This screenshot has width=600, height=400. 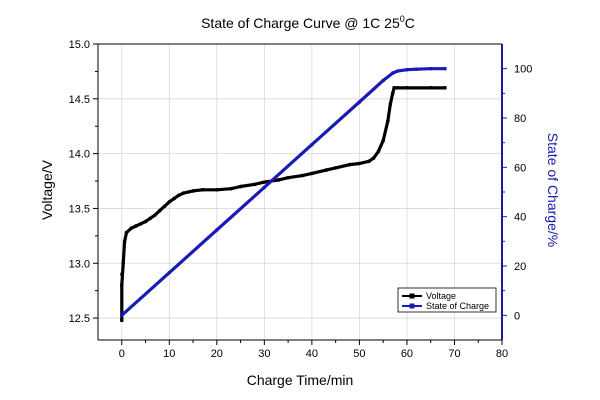 What do you see at coordinates (553, 190) in the screenshot?
I see `y2-axis-title: State of Charge/%` at bounding box center [553, 190].